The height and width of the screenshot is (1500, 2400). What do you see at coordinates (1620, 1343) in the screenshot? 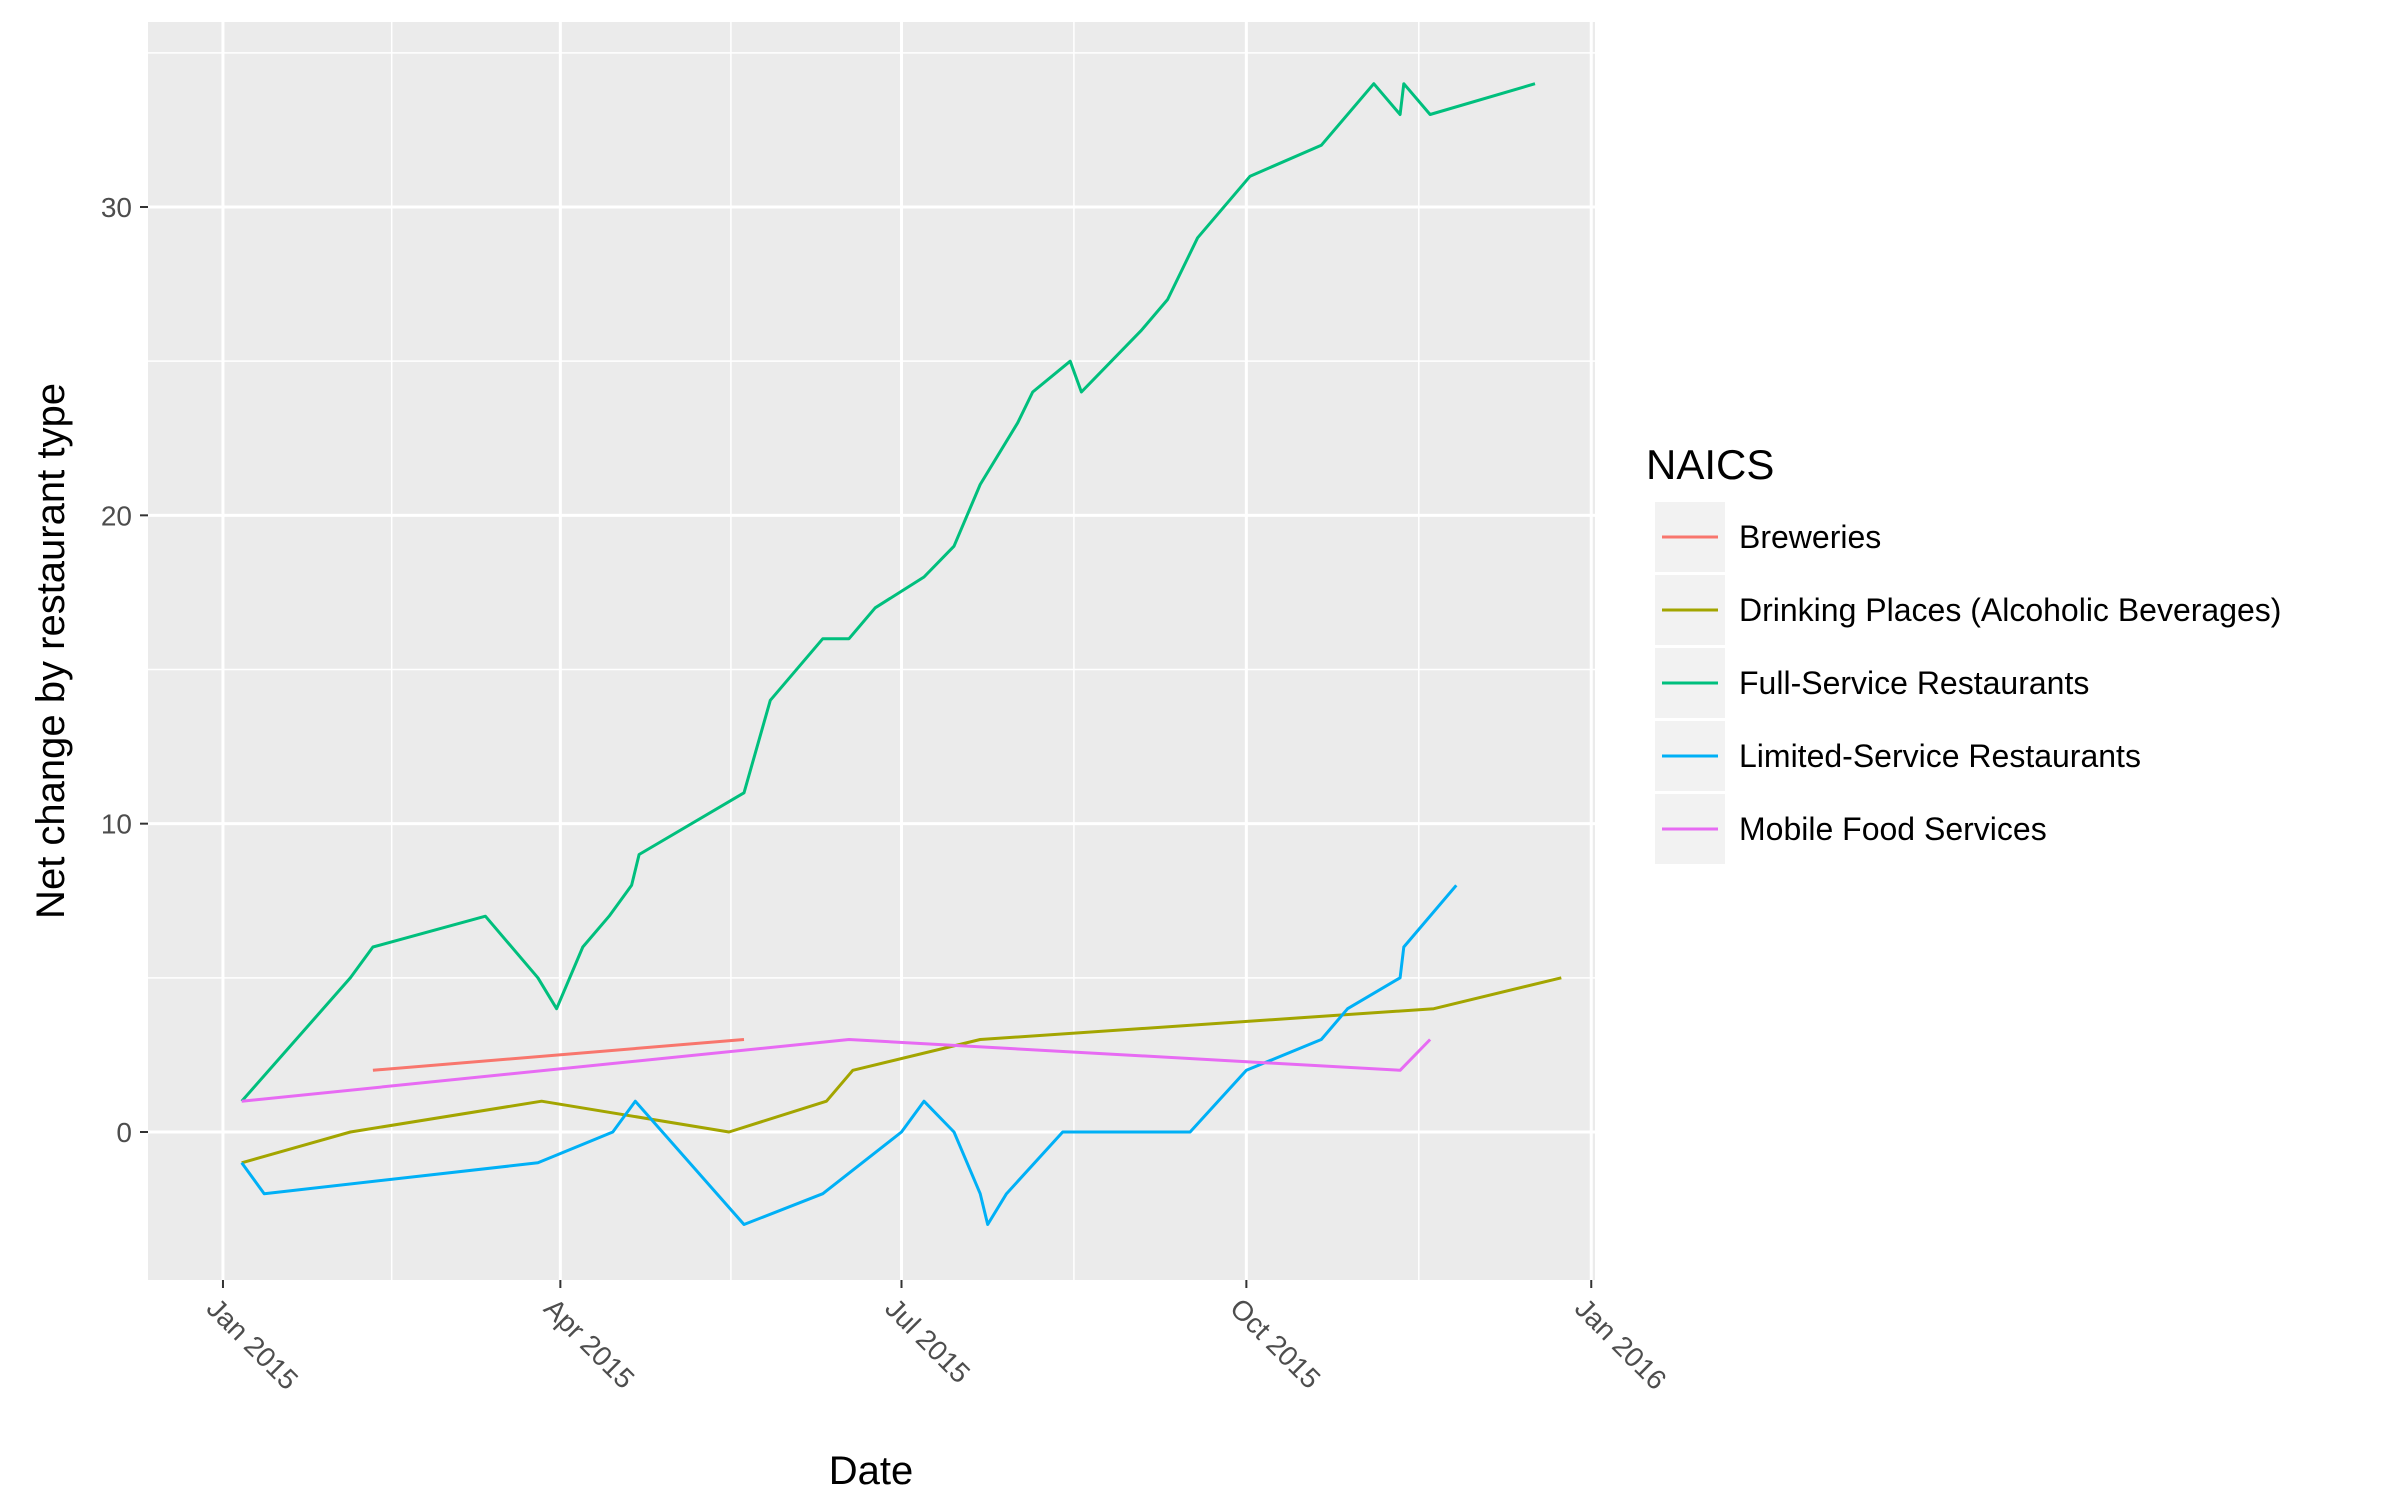
I see `x-tick-label: Jan 2016` at bounding box center [1620, 1343].